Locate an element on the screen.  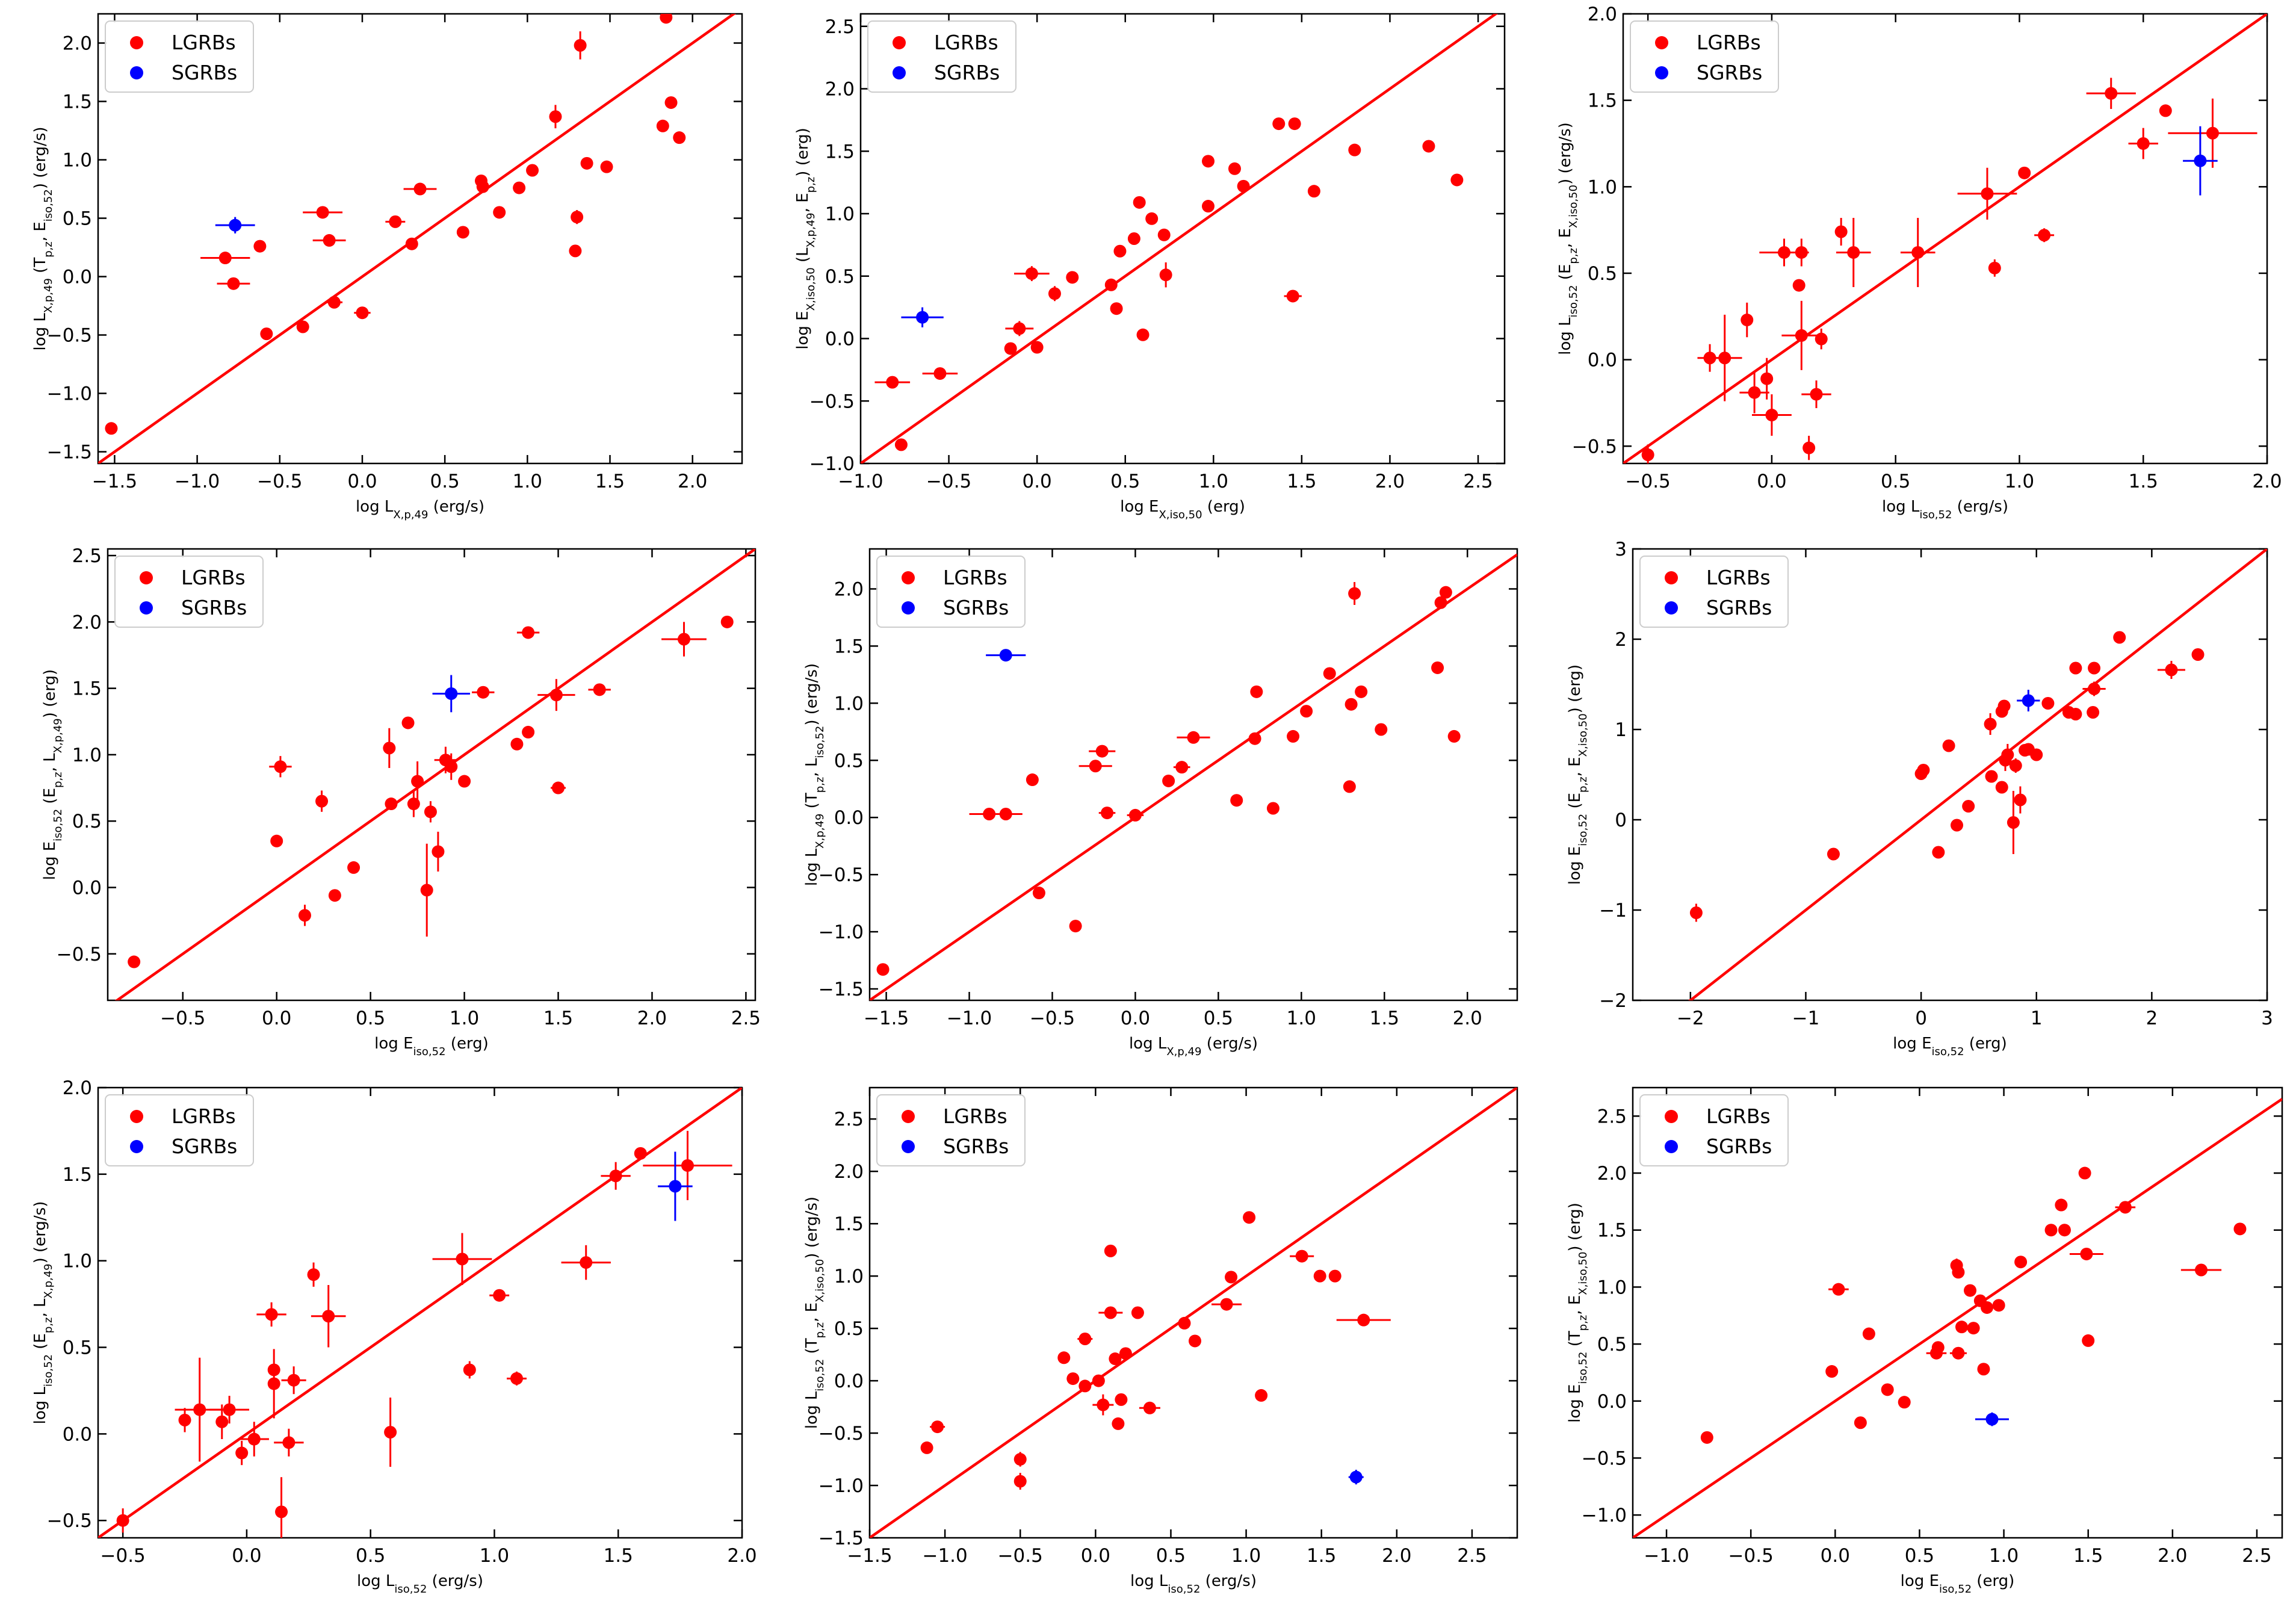
legend-lgrb-label: LGRBs is located at coordinates (966, 42).